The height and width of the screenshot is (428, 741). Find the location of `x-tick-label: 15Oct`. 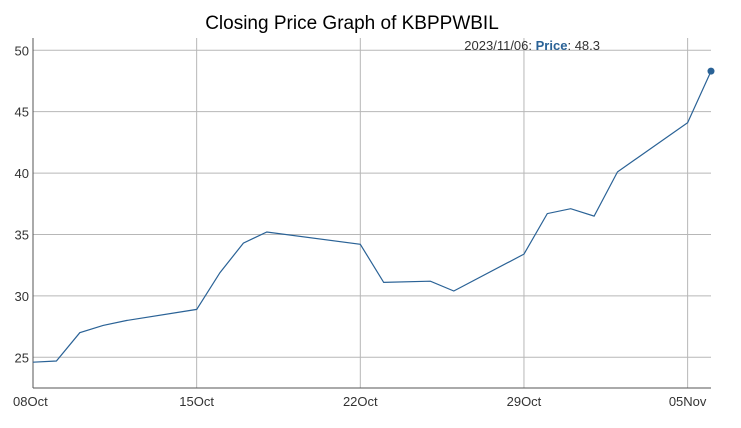

x-tick-label: 15Oct is located at coordinates (196, 401).